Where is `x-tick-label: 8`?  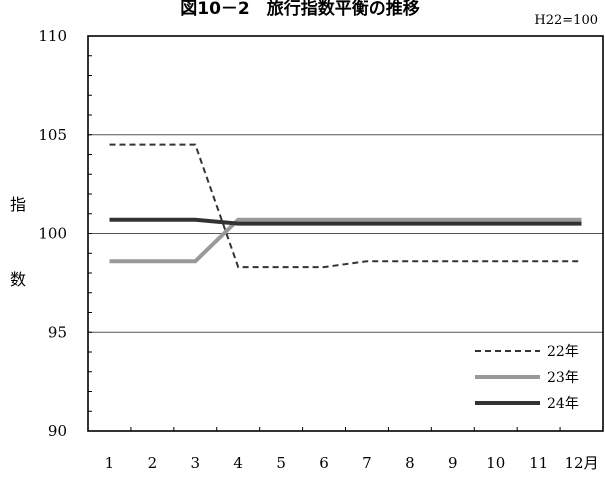
x-tick-label: 8 is located at coordinates (410, 463).